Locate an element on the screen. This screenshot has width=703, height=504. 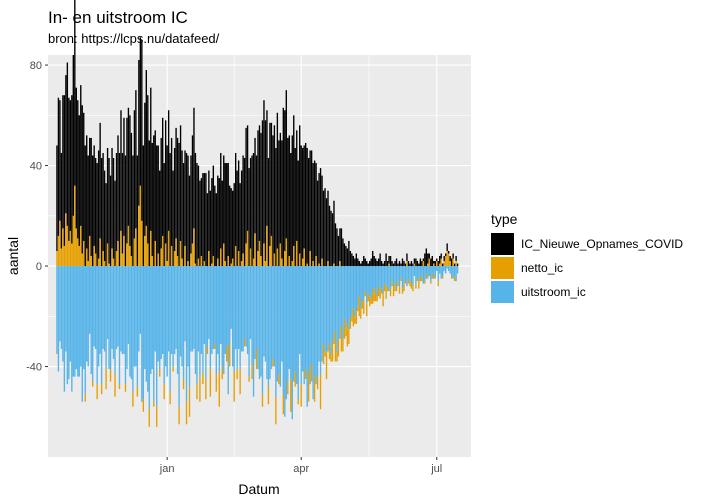
legend-label: uitstroom_ic is located at coordinates (553, 292).